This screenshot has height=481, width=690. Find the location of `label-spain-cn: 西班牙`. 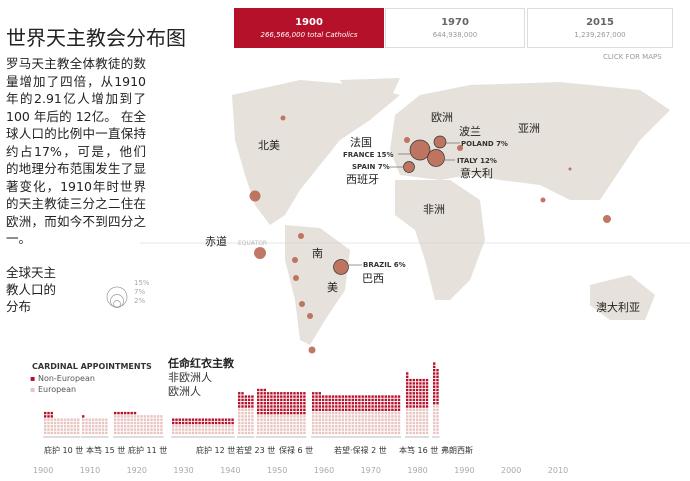

label-spain-cn: 西班牙 is located at coordinates (362, 179).